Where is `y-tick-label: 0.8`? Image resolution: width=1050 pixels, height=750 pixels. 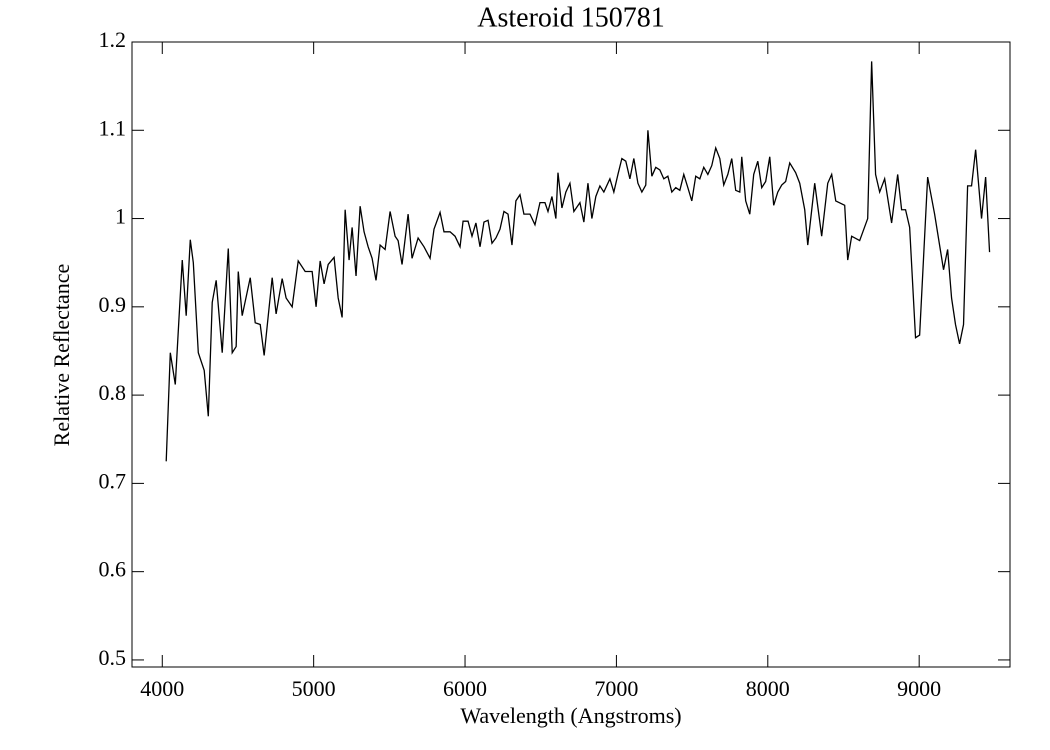 y-tick-label: 0.8 is located at coordinates (113, 392).